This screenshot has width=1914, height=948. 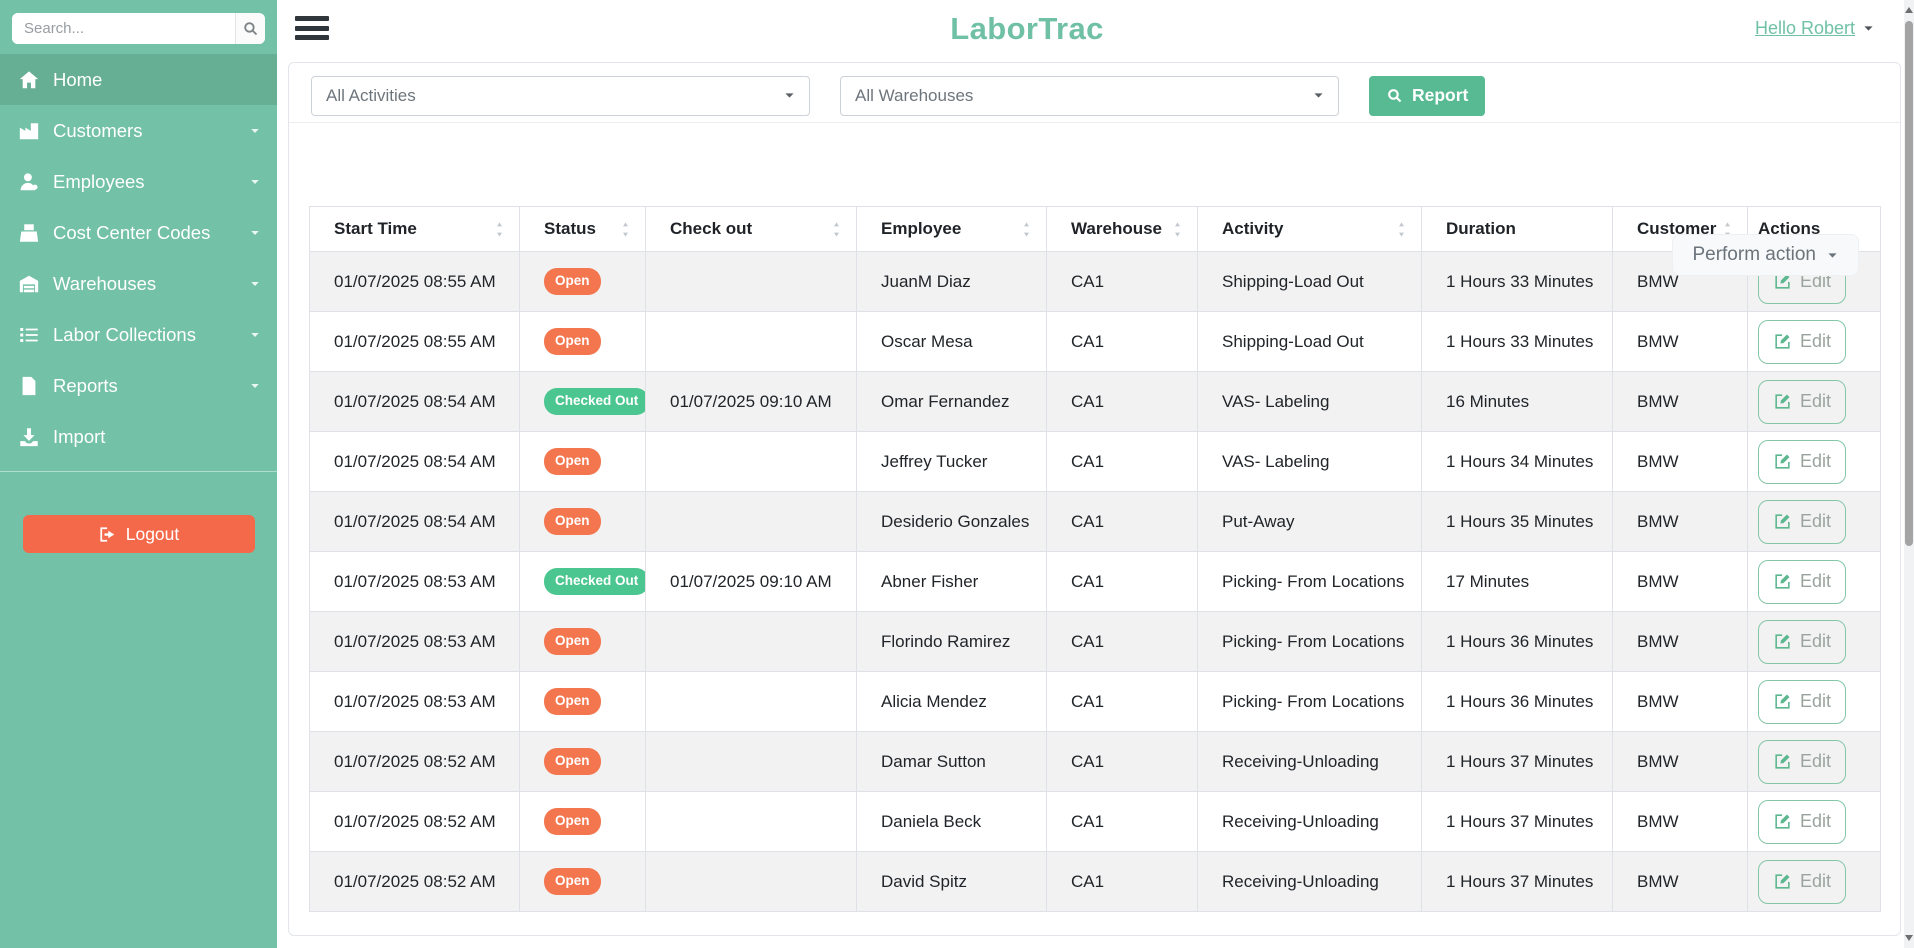 I want to click on sidebar-item-customers: Customers, so click(x=138, y=130).